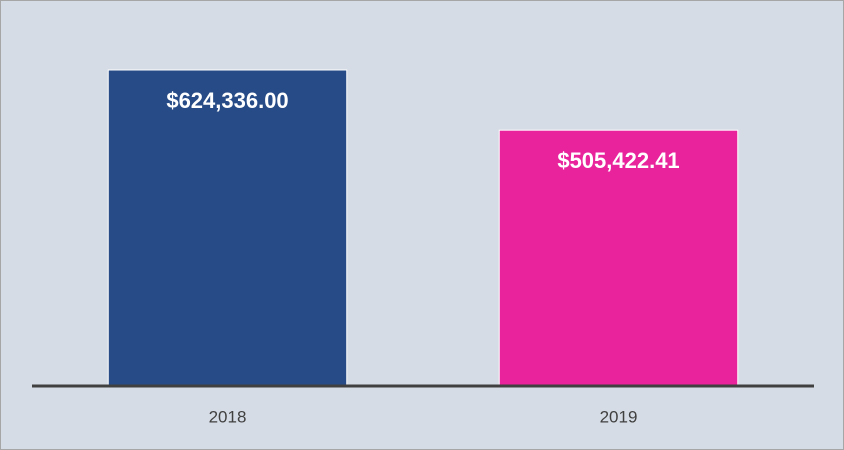  I want to click on x-tick-label: 2018, so click(228, 416).